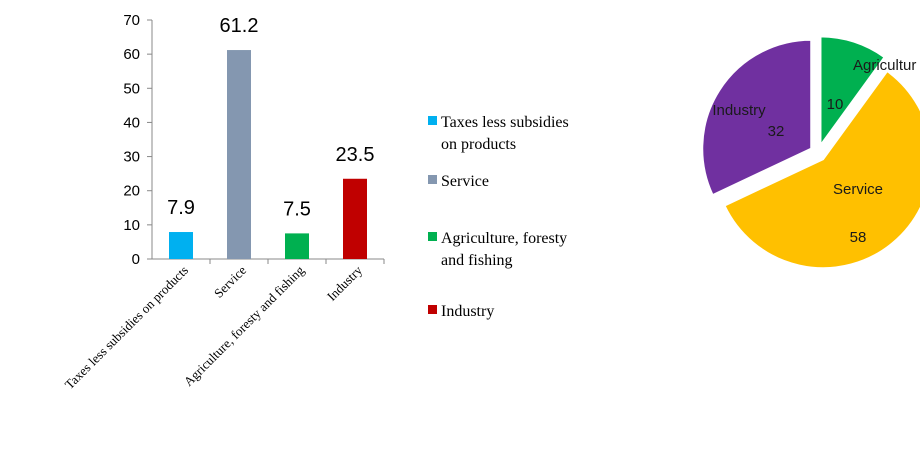 The image size is (920, 451). I want to click on y-tick-label: 70, so click(131, 20).